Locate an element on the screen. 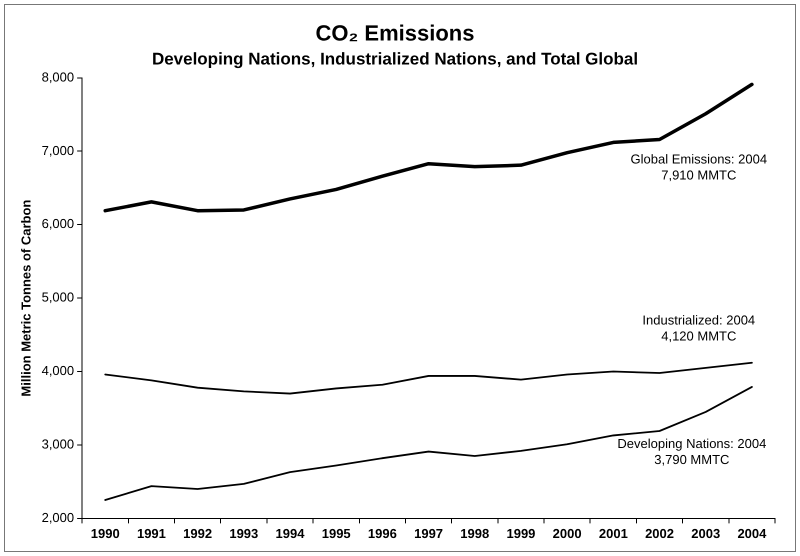 This screenshot has width=800, height=556. x-tick-label: 1991 is located at coordinates (151, 533).